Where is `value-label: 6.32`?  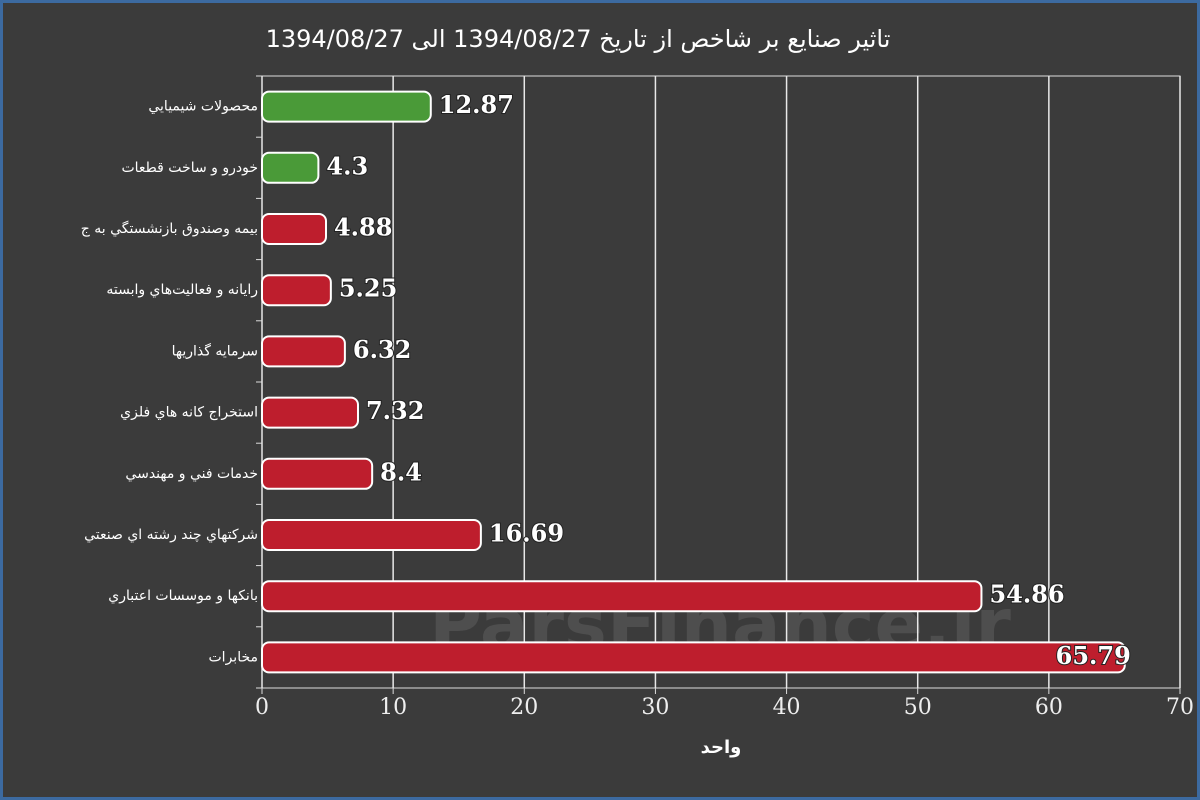 value-label: 6.32 is located at coordinates (382, 349).